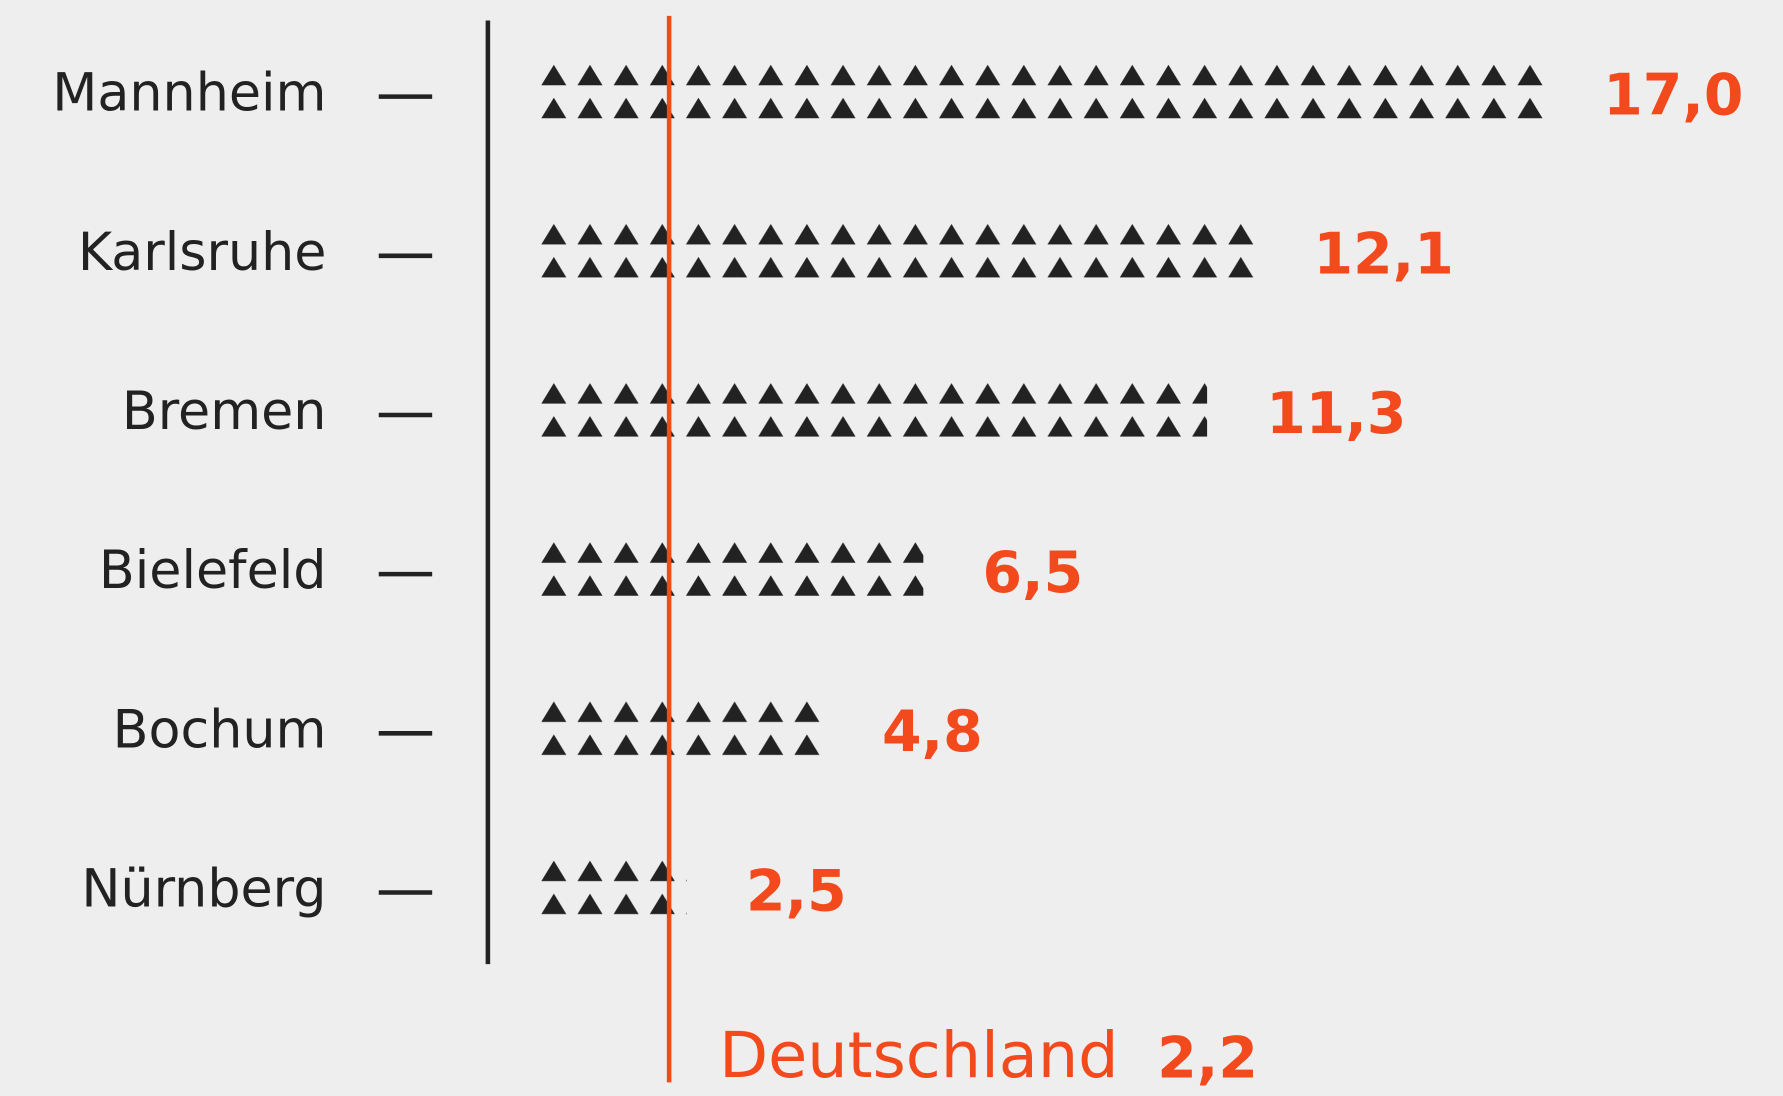 The height and width of the screenshot is (1096, 1783). What do you see at coordinates (1673, 96) in the screenshot?
I see `value-label: 17,0` at bounding box center [1673, 96].